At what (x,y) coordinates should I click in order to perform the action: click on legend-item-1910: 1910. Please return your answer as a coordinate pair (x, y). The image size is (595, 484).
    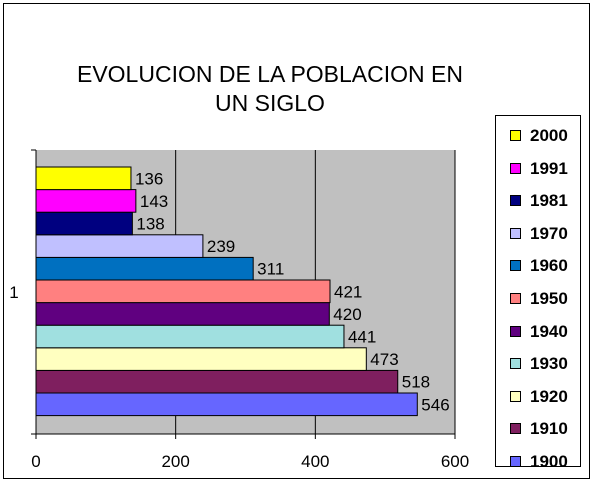
    Looking at the image, I should click on (538, 429).